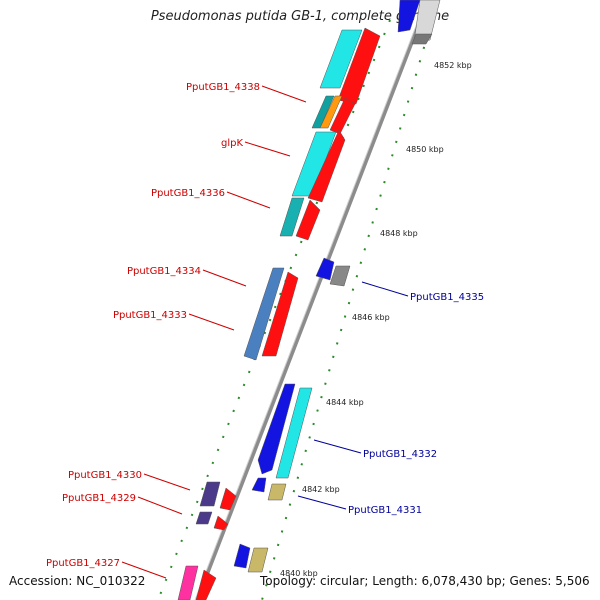  Describe the element at coordinates (399, 233) in the screenshot. I see `kbp-tick-label: 4848 kbp` at that location.